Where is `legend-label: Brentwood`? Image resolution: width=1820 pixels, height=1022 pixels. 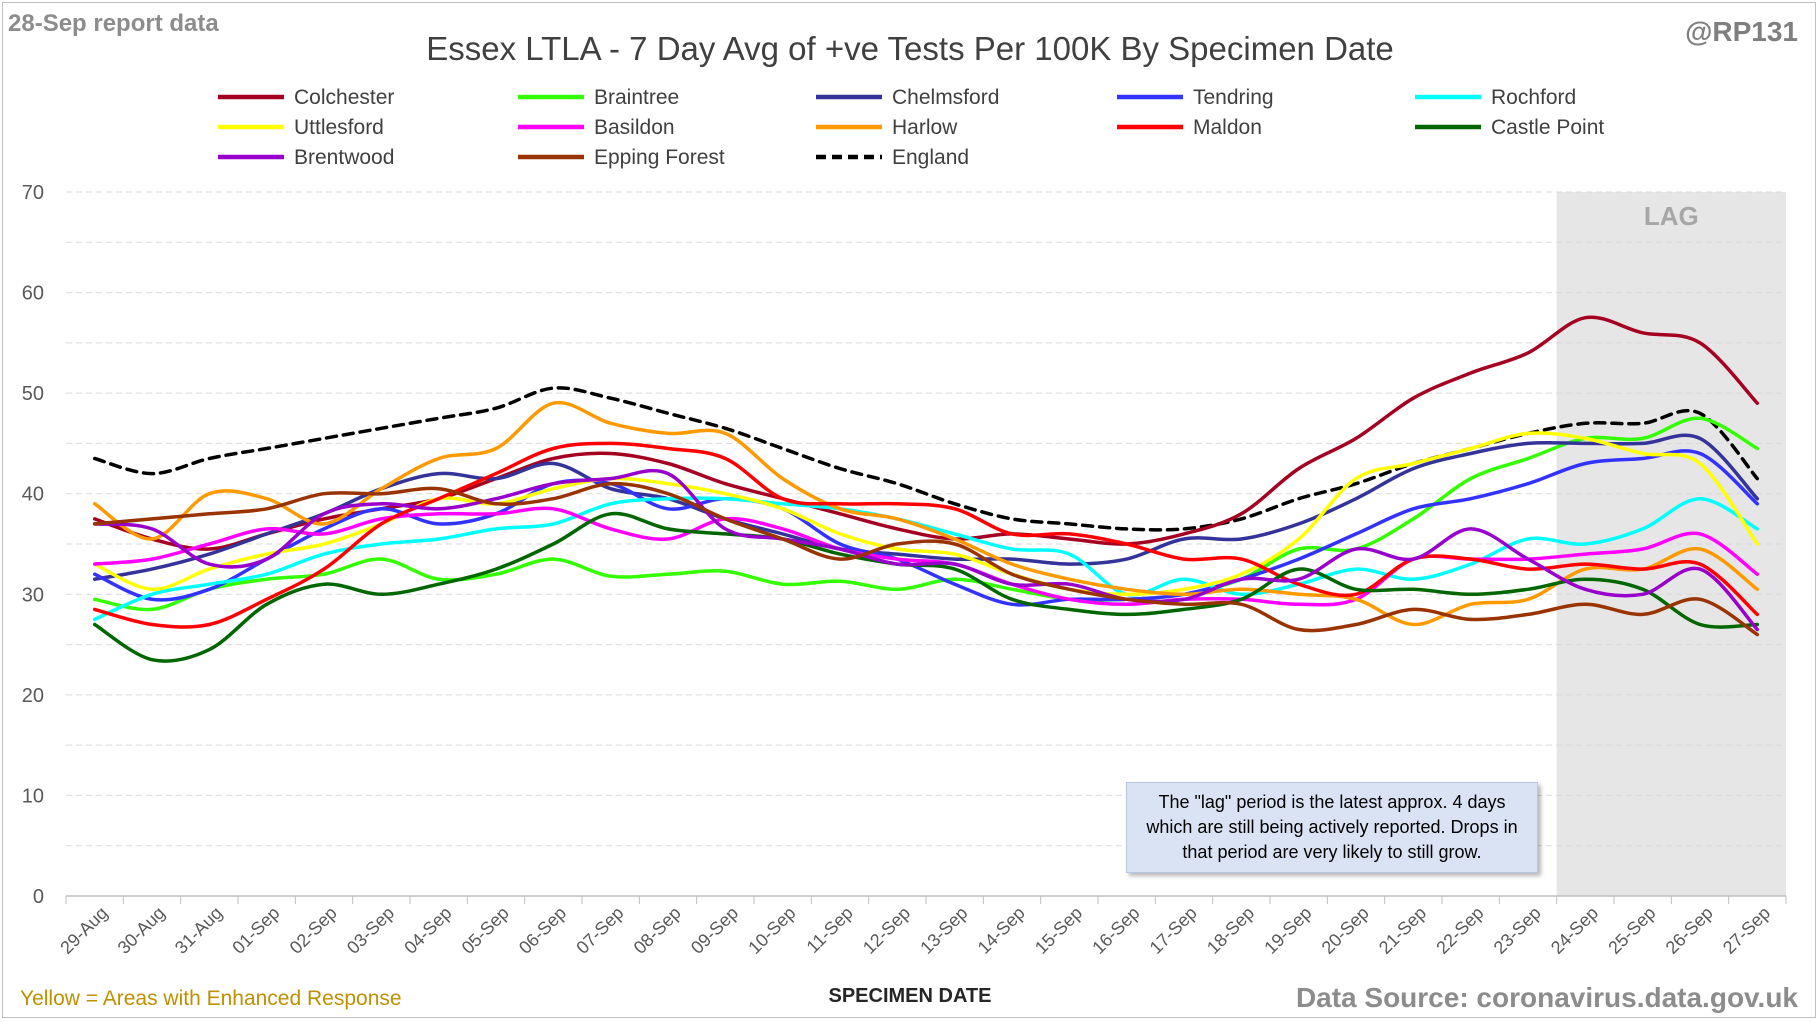 legend-label: Brentwood is located at coordinates (344, 157).